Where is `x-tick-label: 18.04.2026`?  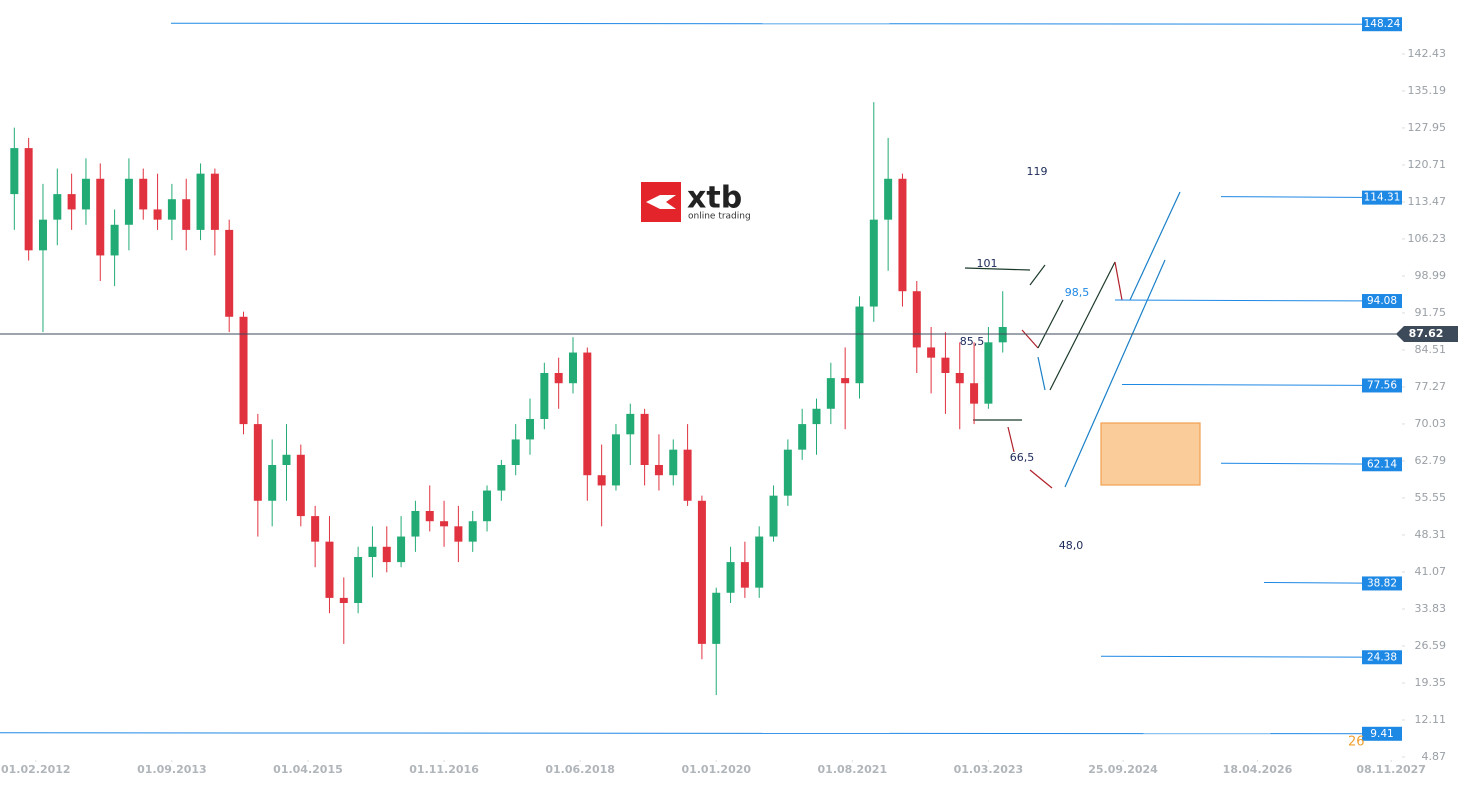 x-tick-label: 18.04.2026 is located at coordinates (1258, 769).